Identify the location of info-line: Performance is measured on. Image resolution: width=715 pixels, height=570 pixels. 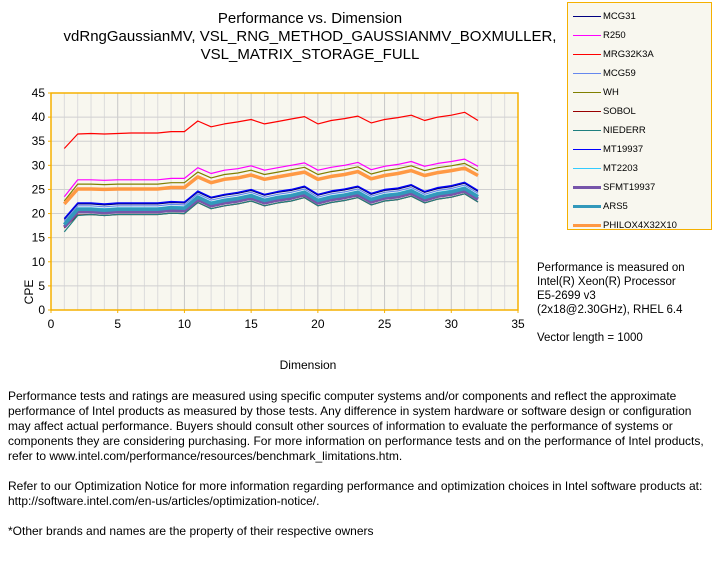
(611, 268).